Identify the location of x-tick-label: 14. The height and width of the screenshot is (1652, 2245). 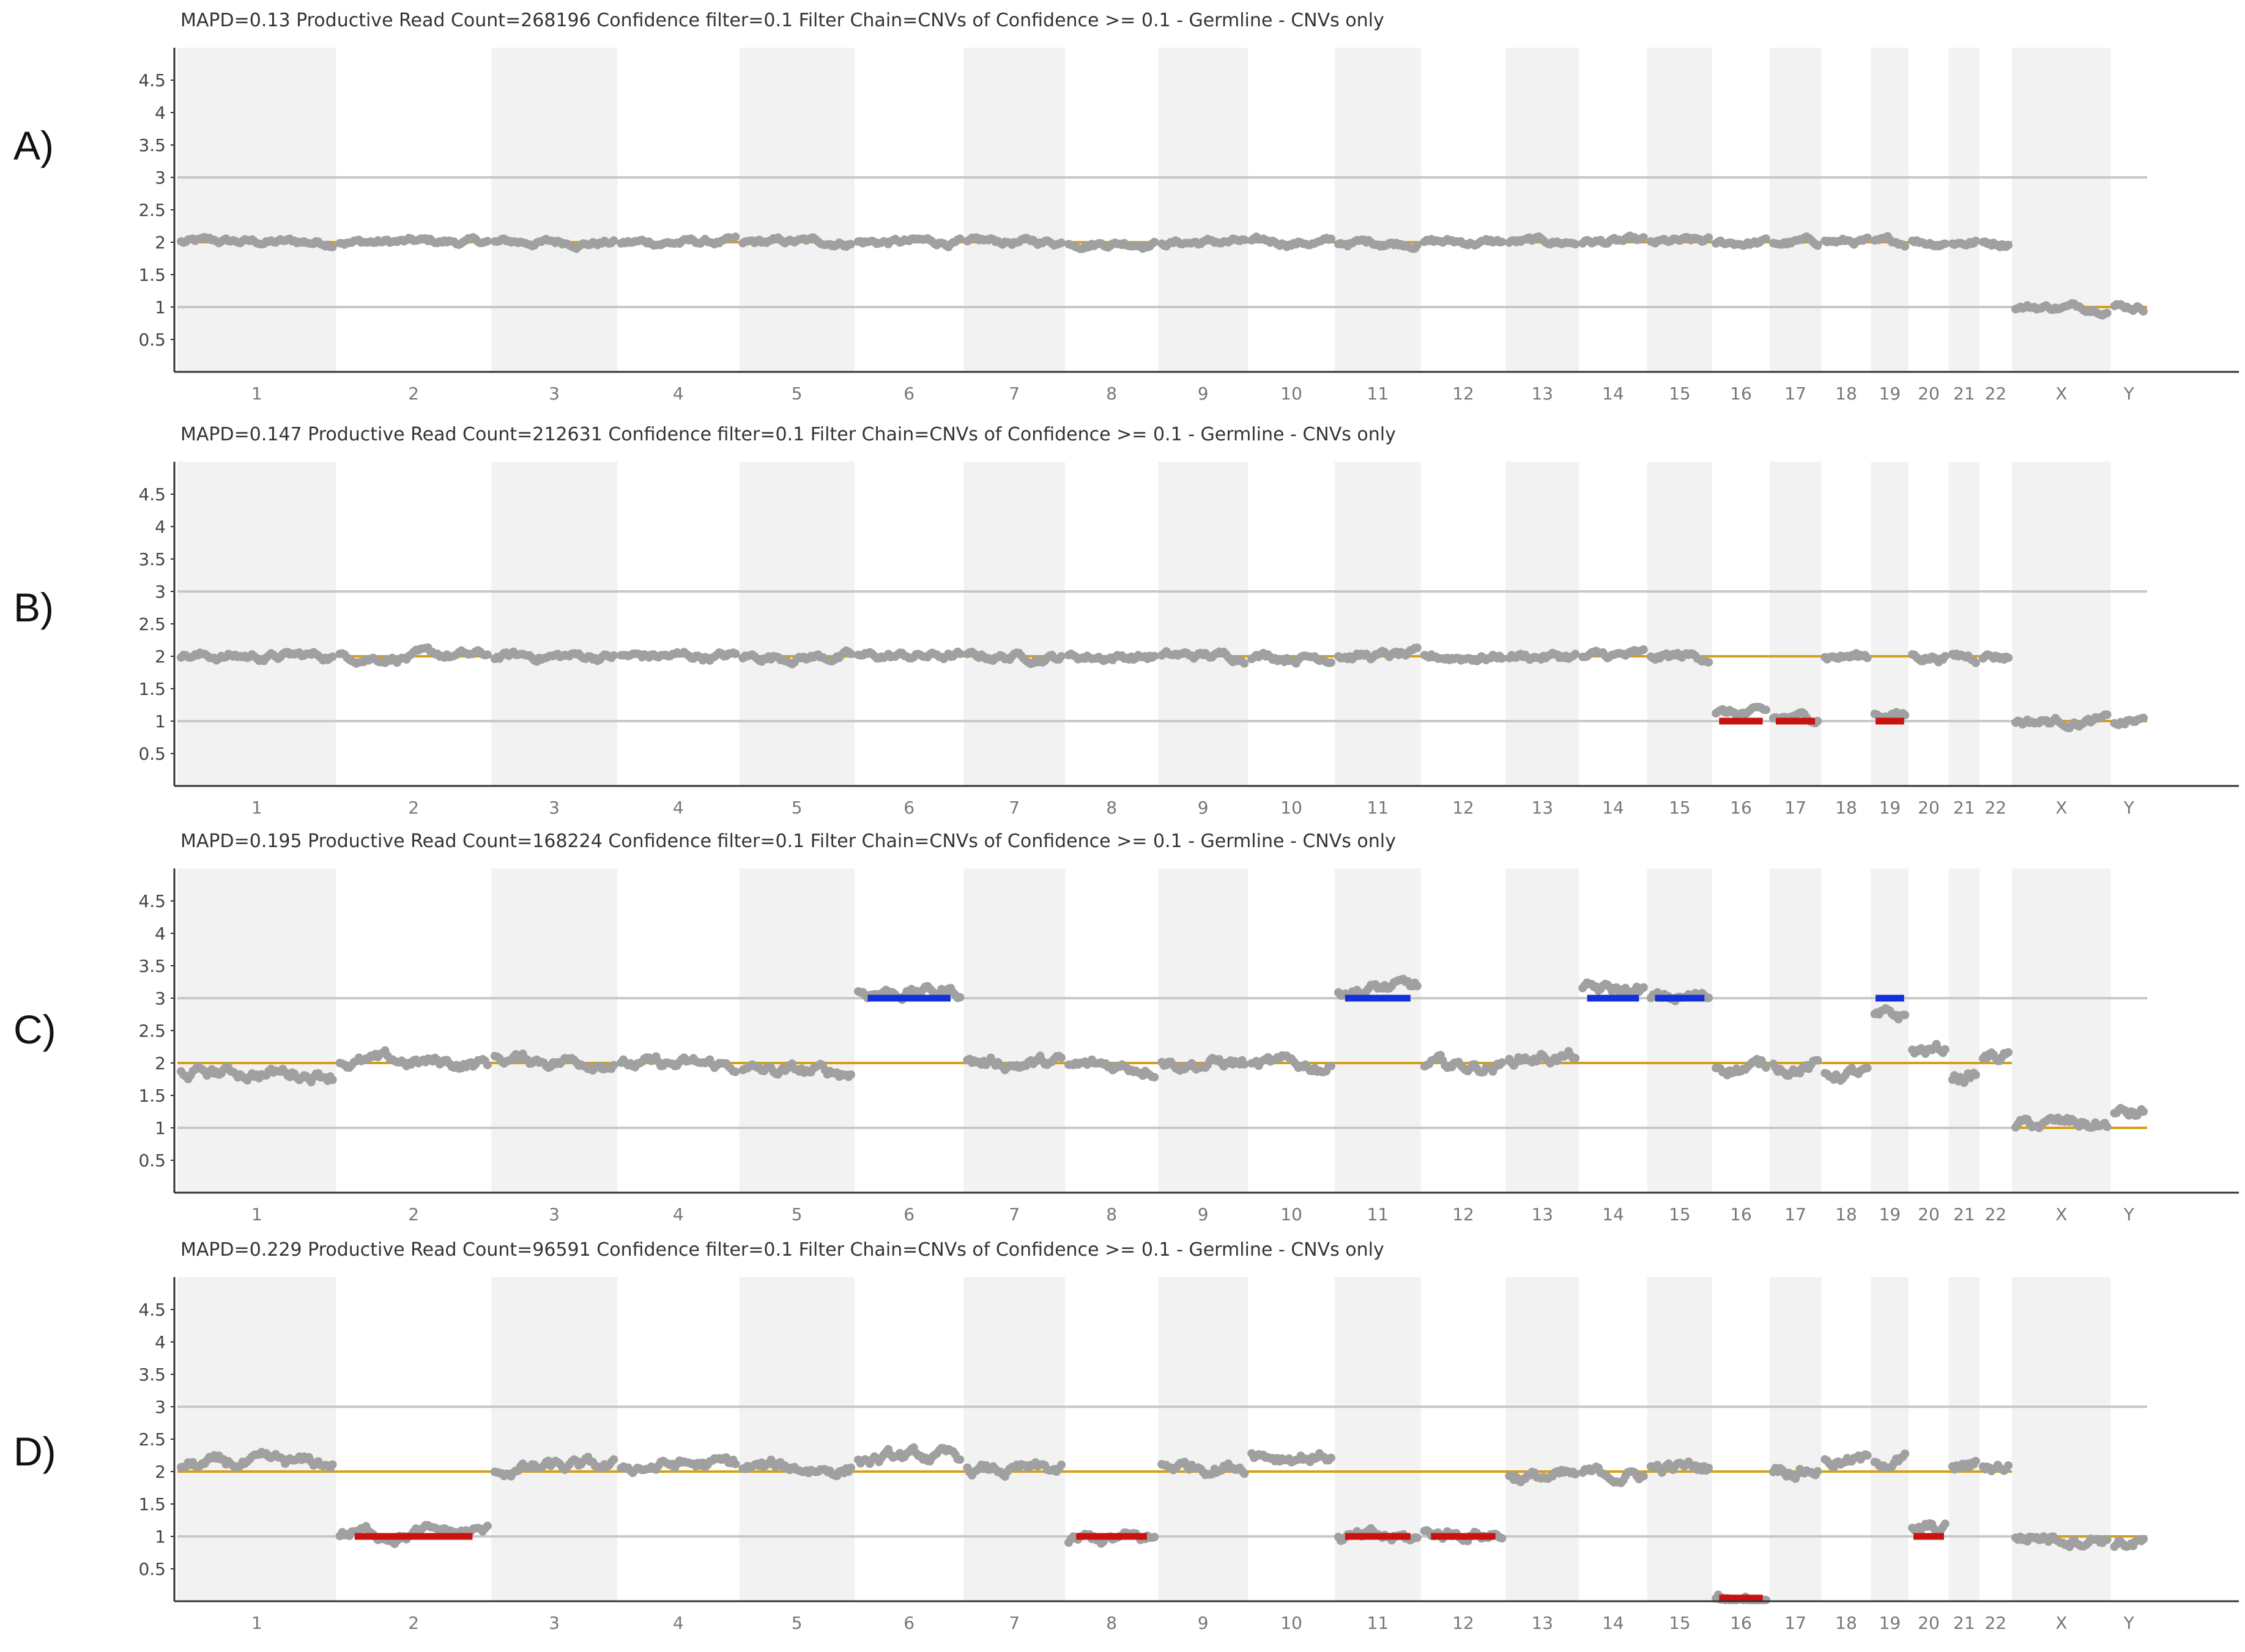
(1613, 1214).